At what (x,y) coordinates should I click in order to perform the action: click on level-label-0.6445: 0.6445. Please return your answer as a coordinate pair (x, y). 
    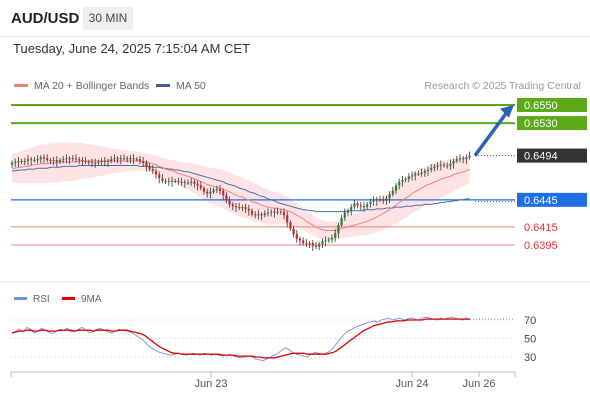
    Looking at the image, I should click on (541, 201).